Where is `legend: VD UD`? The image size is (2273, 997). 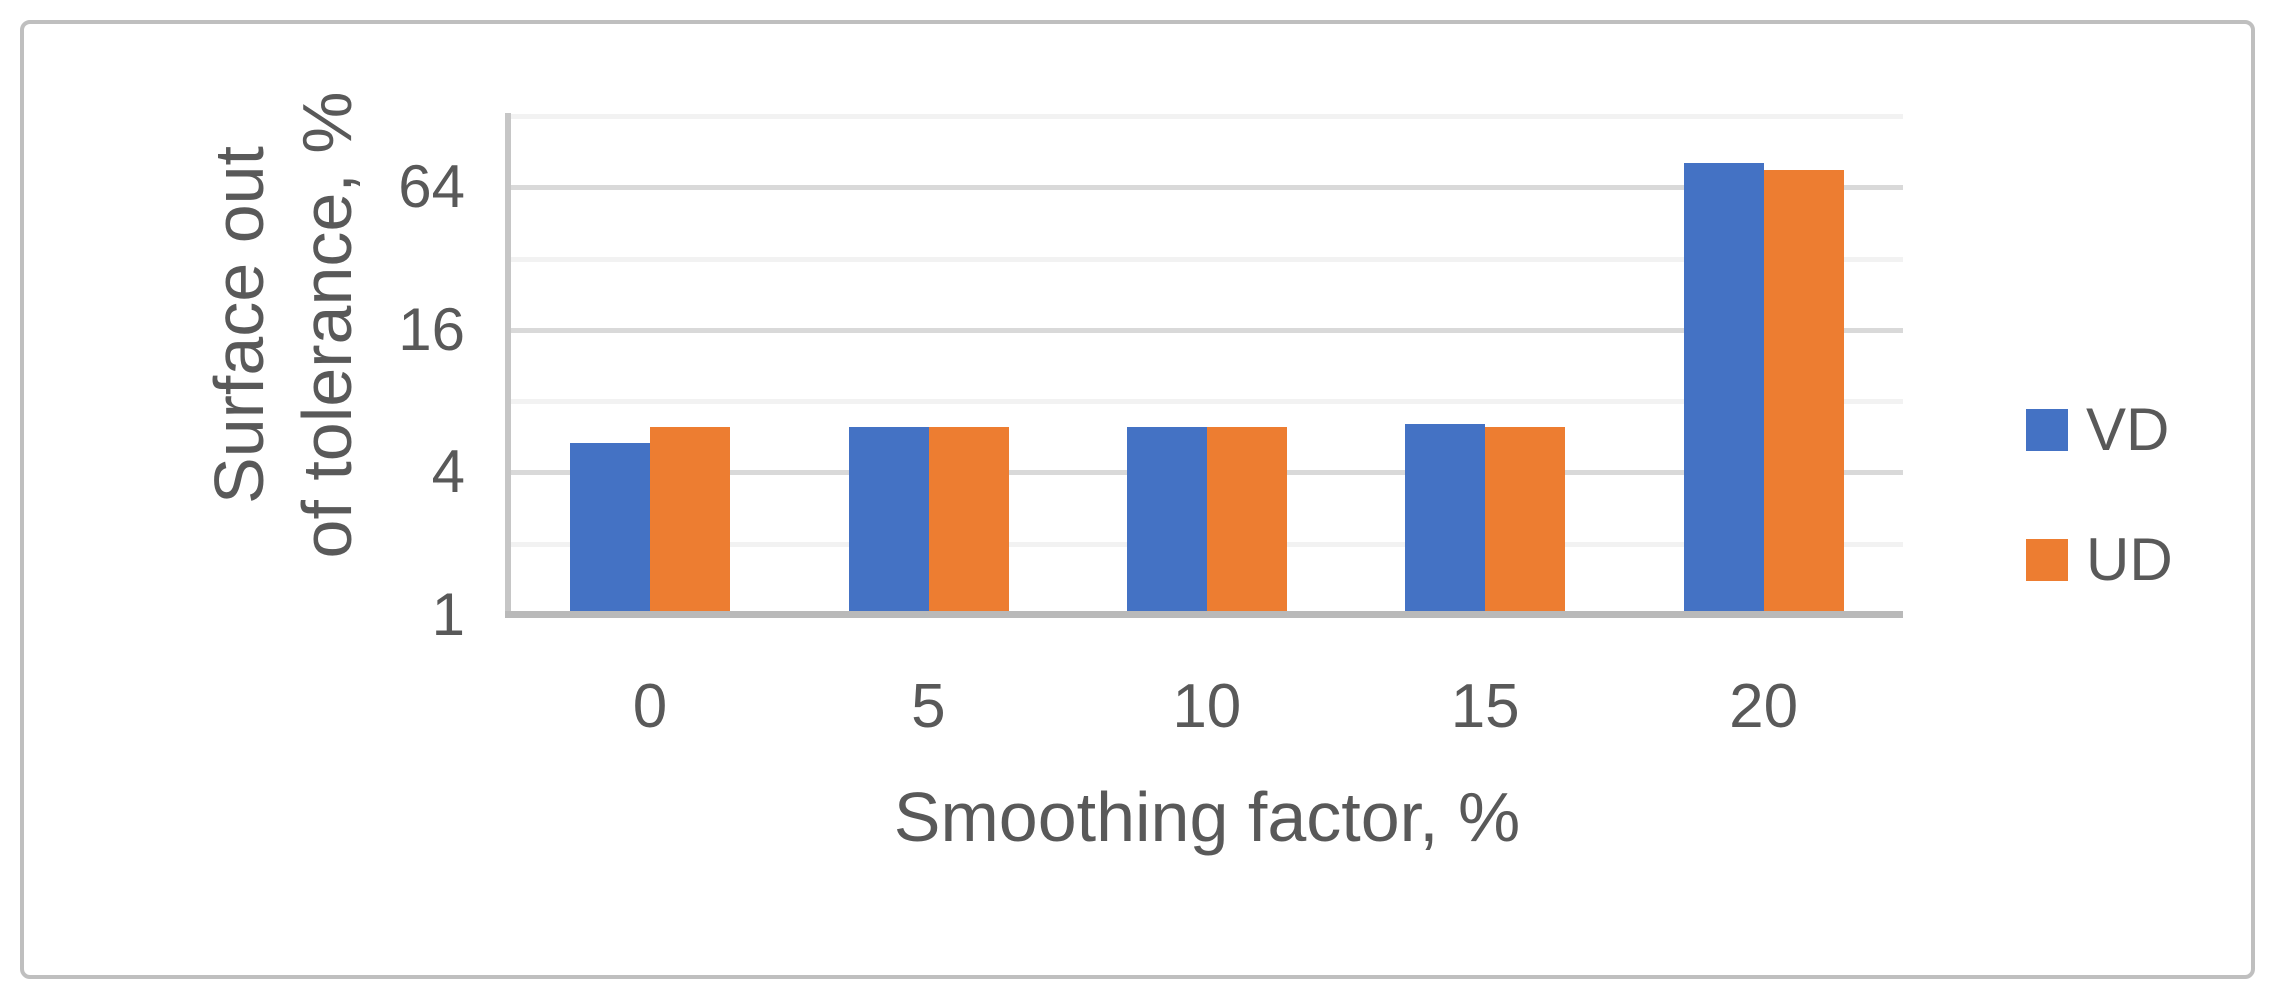 legend: VD UD is located at coordinates (2099, 532).